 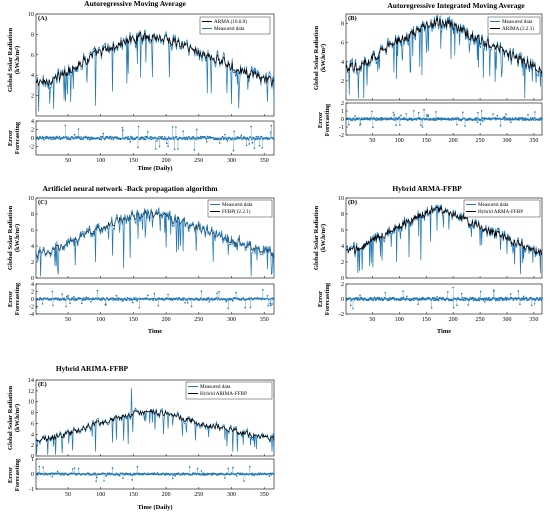 I want to click on main-axes-frame, so click(x=444, y=57).